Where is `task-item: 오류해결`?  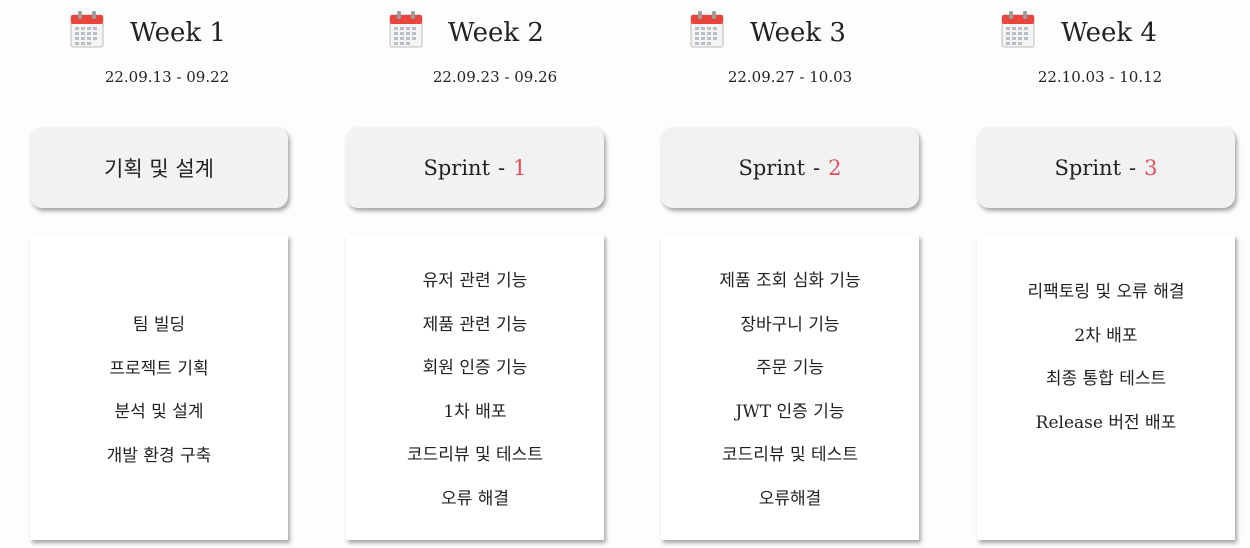 task-item: 오류해결 is located at coordinates (790, 498).